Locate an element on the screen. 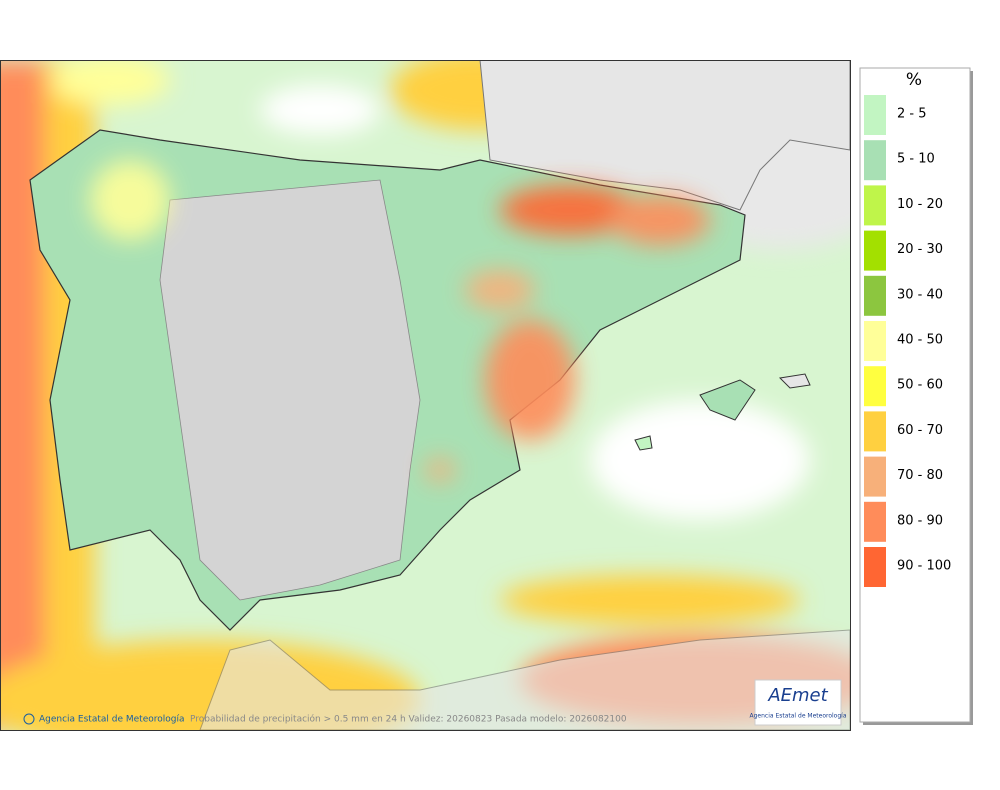 Image resolution: width=1000 pixels, height=790 pixels. legend-label: 30 - 40 is located at coordinates (920, 294).